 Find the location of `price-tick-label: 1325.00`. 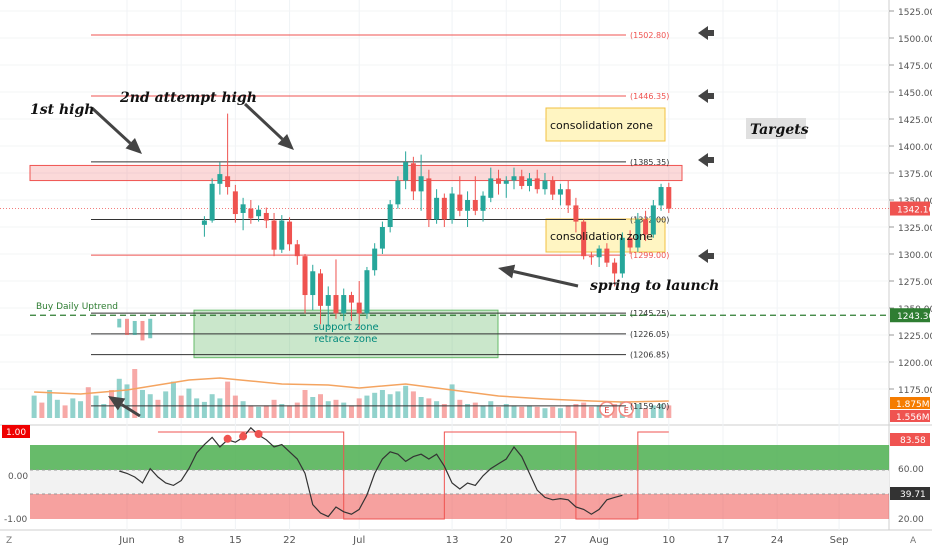

price-tick-label: 1325.00 is located at coordinates (915, 229).